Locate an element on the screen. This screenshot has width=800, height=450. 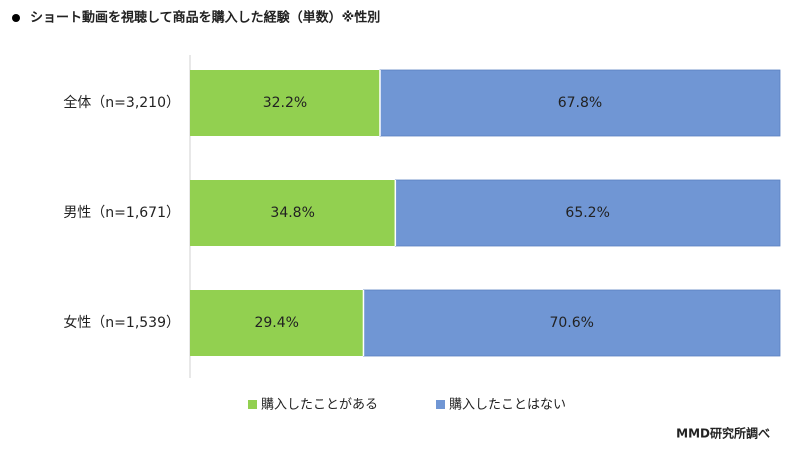
source-note: MMD研究所調べ is located at coordinates (723, 433).